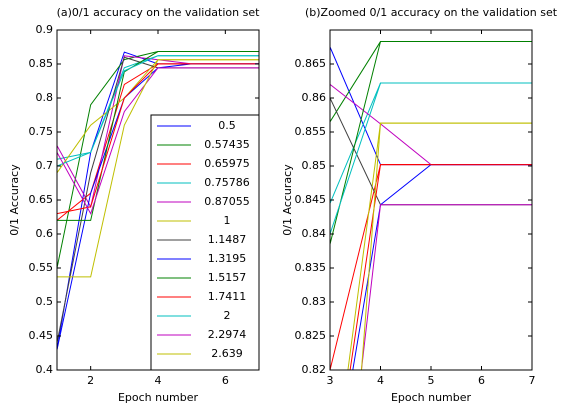  Describe the element at coordinates (227, 353) in the screenshot. I see `legend-label: 2.639` at that location.